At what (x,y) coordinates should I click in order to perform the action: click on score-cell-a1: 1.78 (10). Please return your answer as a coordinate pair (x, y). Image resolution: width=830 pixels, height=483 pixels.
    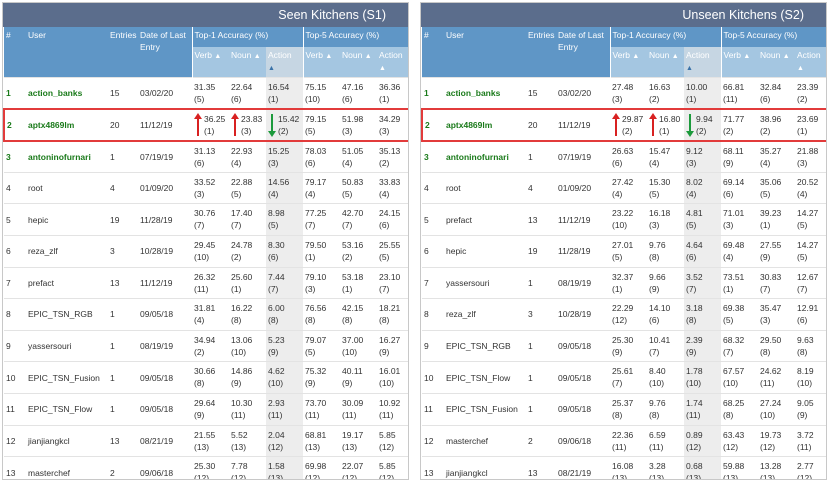
    Looking at the image, I should click on (702, 377).